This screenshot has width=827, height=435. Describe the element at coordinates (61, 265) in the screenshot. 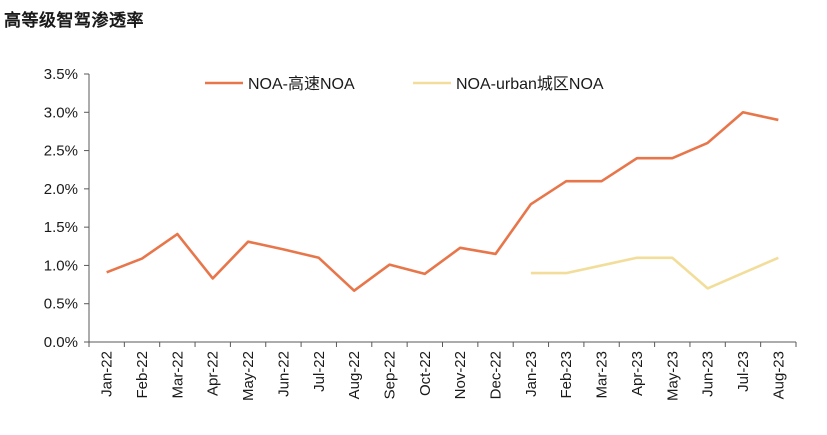

I see `y-tick-label: 1.0%` at that location.